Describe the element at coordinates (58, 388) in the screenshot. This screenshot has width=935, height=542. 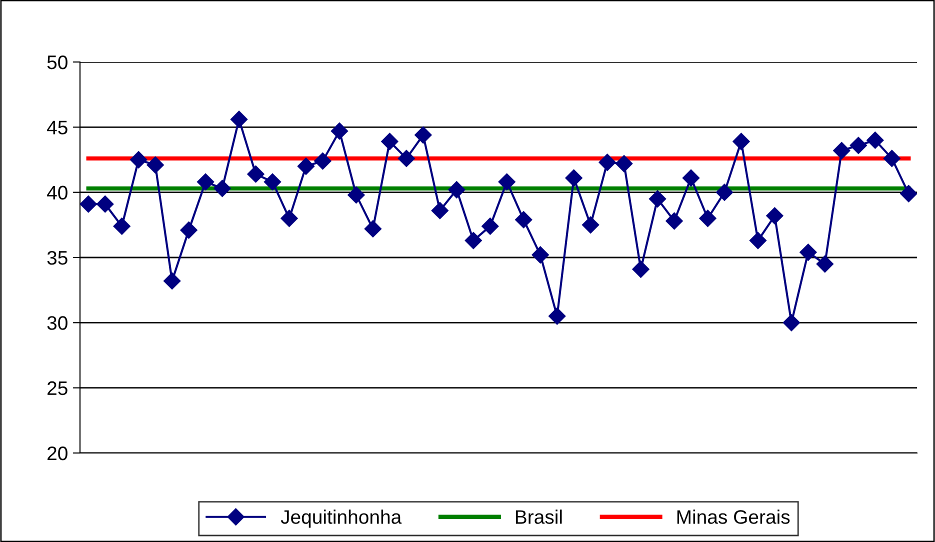
I see `y-tick-label: 25` at that location.